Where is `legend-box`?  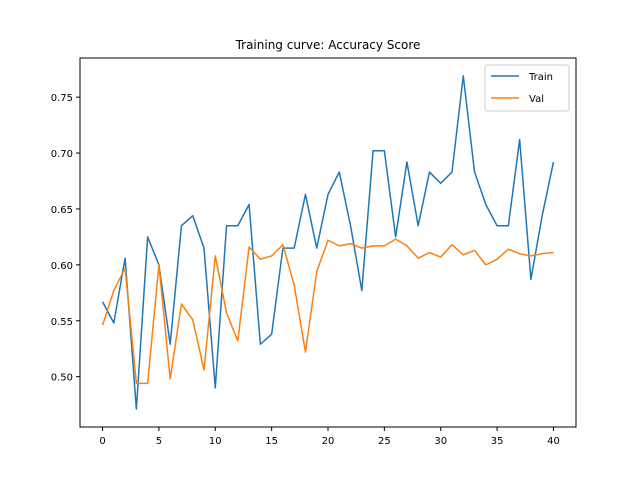 legend-box is located at coordinates (527, 88).